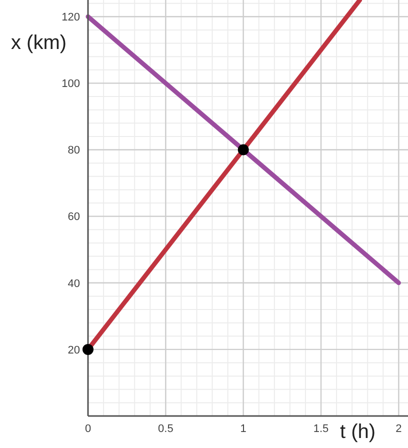 This screenshot has width=408, height=448. What do you see at coordinates (74, 284) in the screenshot?
I see `y-tick-label: 40` at bounding box center [74, 284].